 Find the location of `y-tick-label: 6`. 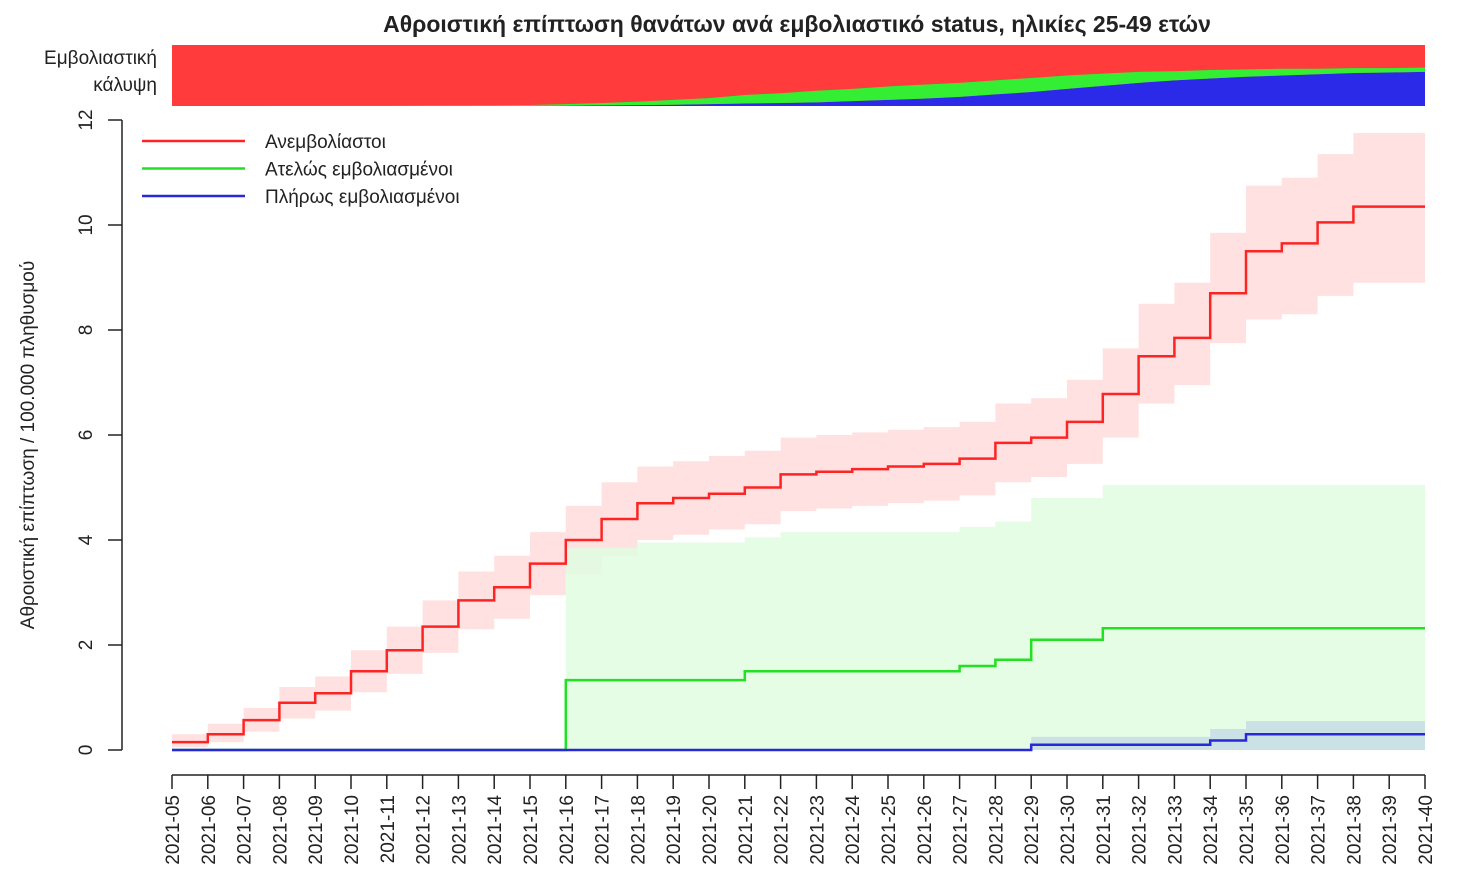

y-tick-label: 6 is located at coordinates (86, 435).